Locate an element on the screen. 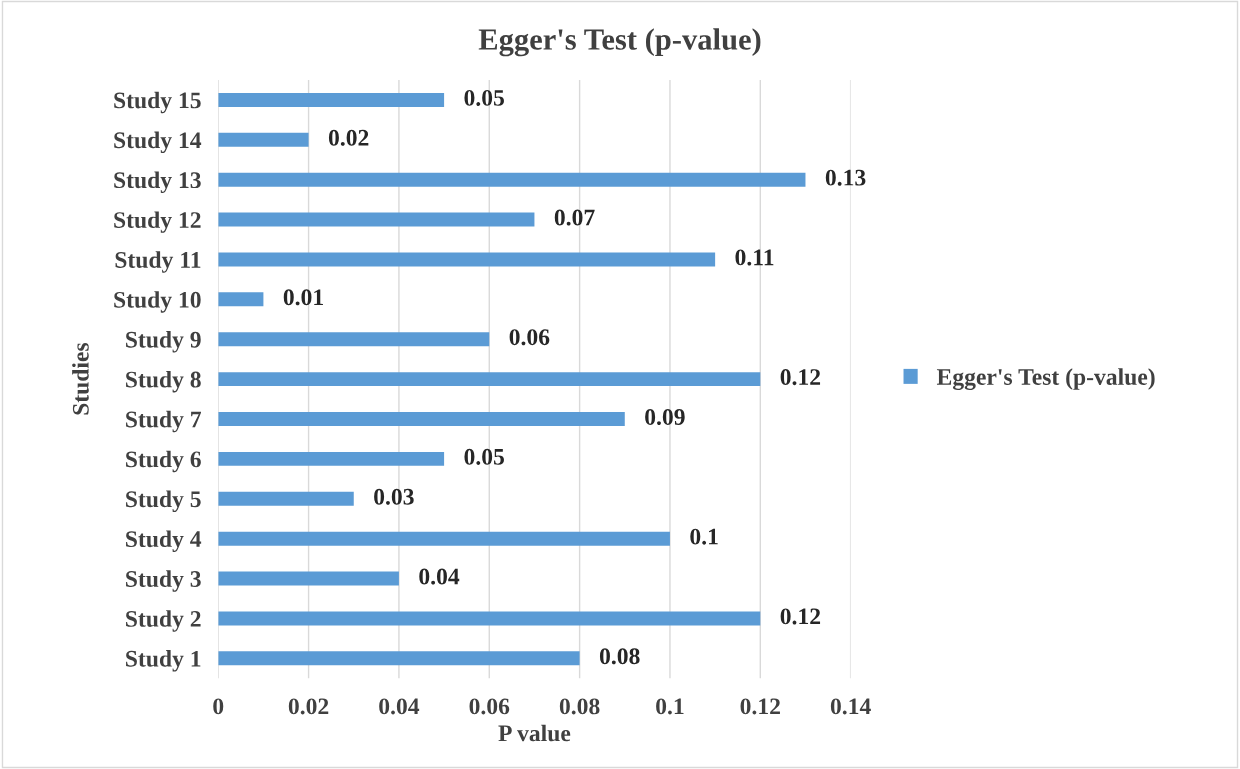 This screenshot has width=1240, height=769. data-label: 0.04 is located at coordinates (439, 576).